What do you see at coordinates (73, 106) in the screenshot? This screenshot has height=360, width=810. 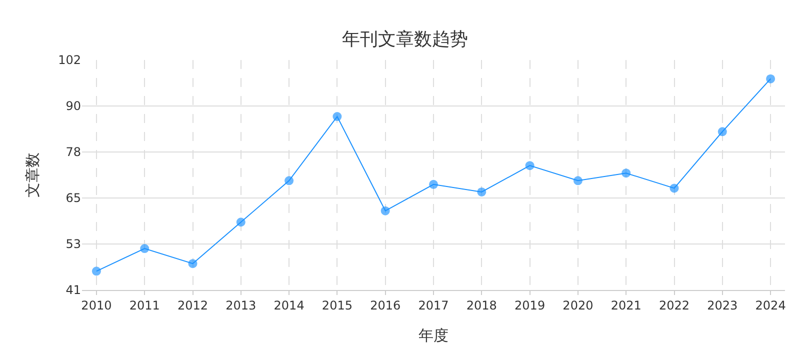 I see `y-tick-label: 90` at bounding box center [73, 106].